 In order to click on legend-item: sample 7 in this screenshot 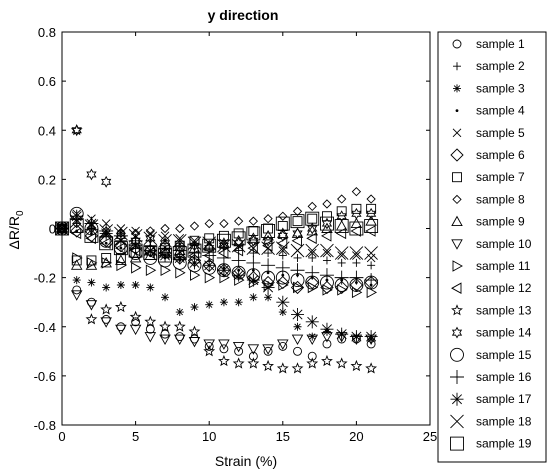, I will do `click(488, 177)`.